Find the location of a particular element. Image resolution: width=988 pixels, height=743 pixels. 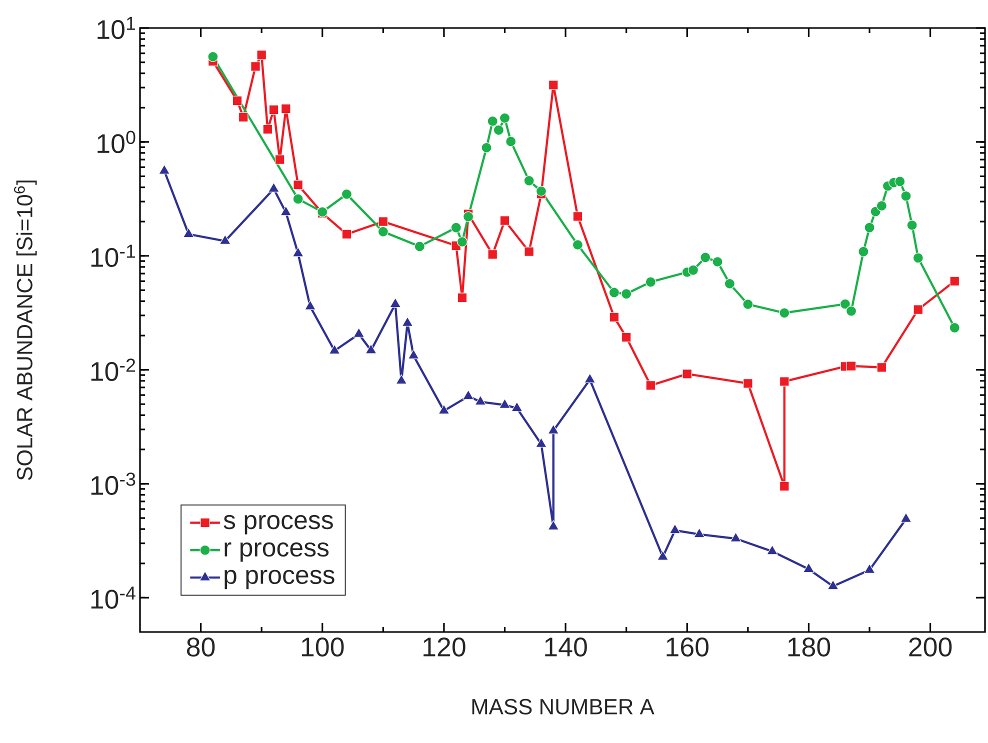

x-tick-label: 200 is located at coordinates (930, 647).